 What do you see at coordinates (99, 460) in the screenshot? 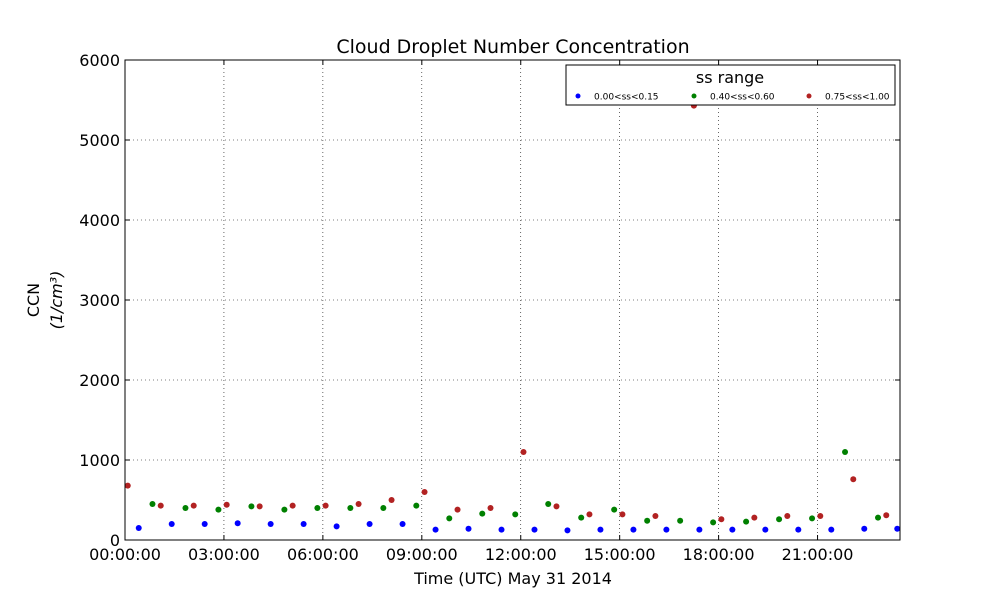
I see `y-tick-label: 1000` at bounding box center [99, 460].